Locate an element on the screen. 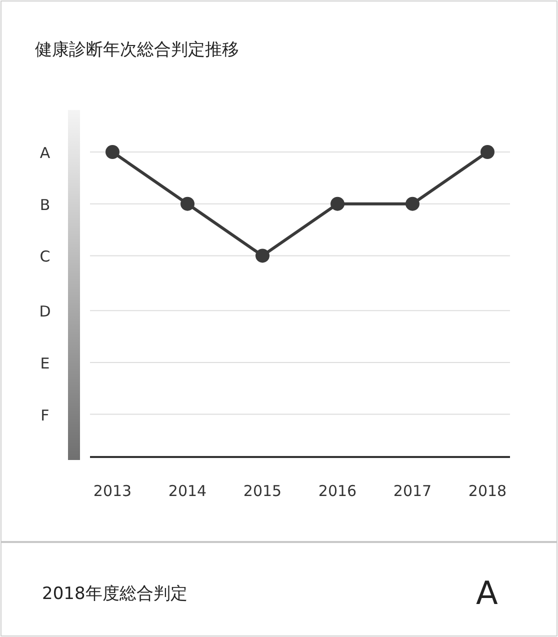 The width and height of the screenshot is (558, 637). ref-line-label: F is located at coordinates (45, 415).